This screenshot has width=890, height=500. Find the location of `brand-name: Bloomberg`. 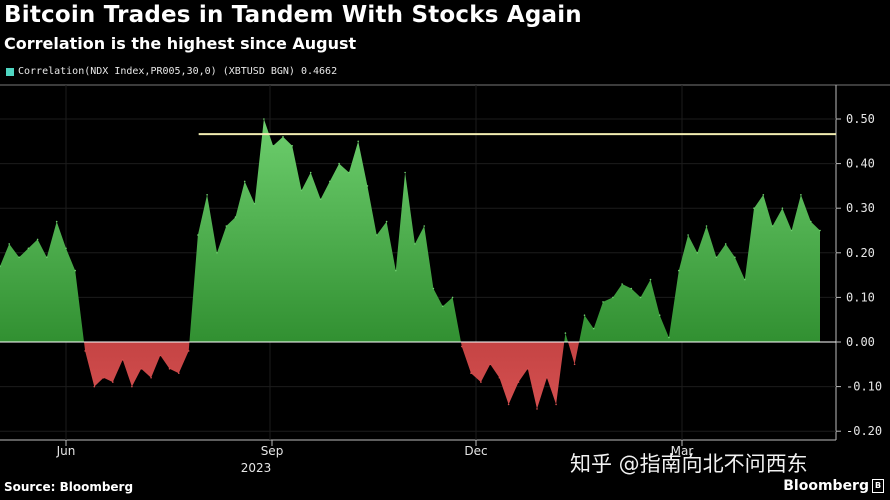

brand-name: Bloomberg is located at coordinates (826, 486).